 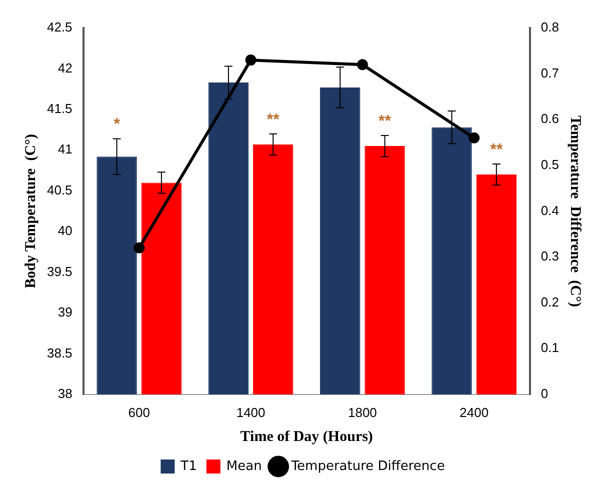 What do you see at coordinates (544, 393) in the screenshot?
I see `y2-tick-label: 0` at bounding box center [544, 393].